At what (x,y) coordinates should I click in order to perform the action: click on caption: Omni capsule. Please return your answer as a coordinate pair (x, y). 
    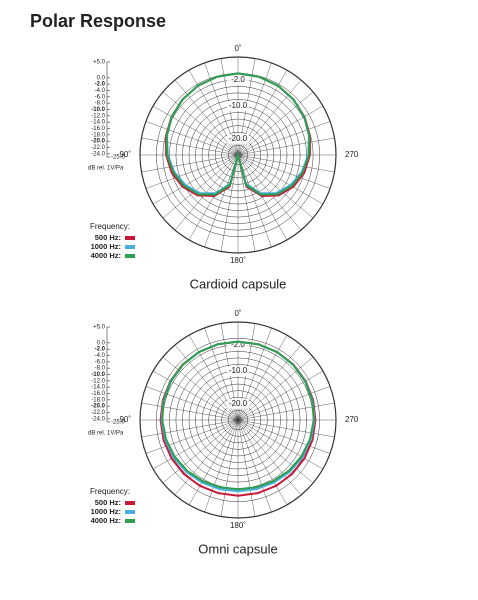
    Looking at the image, I should click on (237, 548).